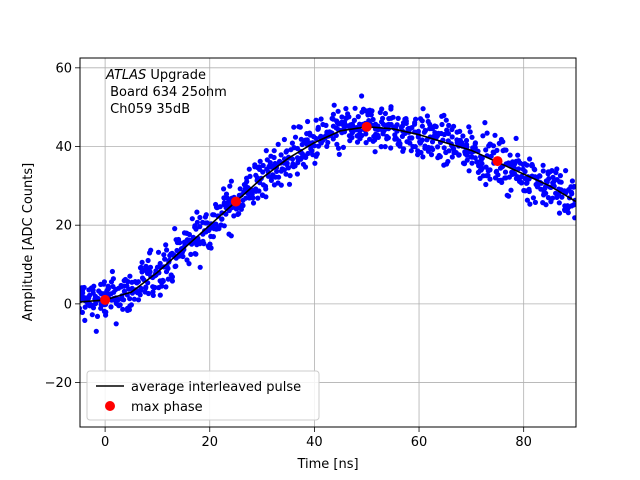  Describe the element at coordinates (216, 387) in the screenshot. I see `legend-label-pulse: average interleaved pulse` at that location.